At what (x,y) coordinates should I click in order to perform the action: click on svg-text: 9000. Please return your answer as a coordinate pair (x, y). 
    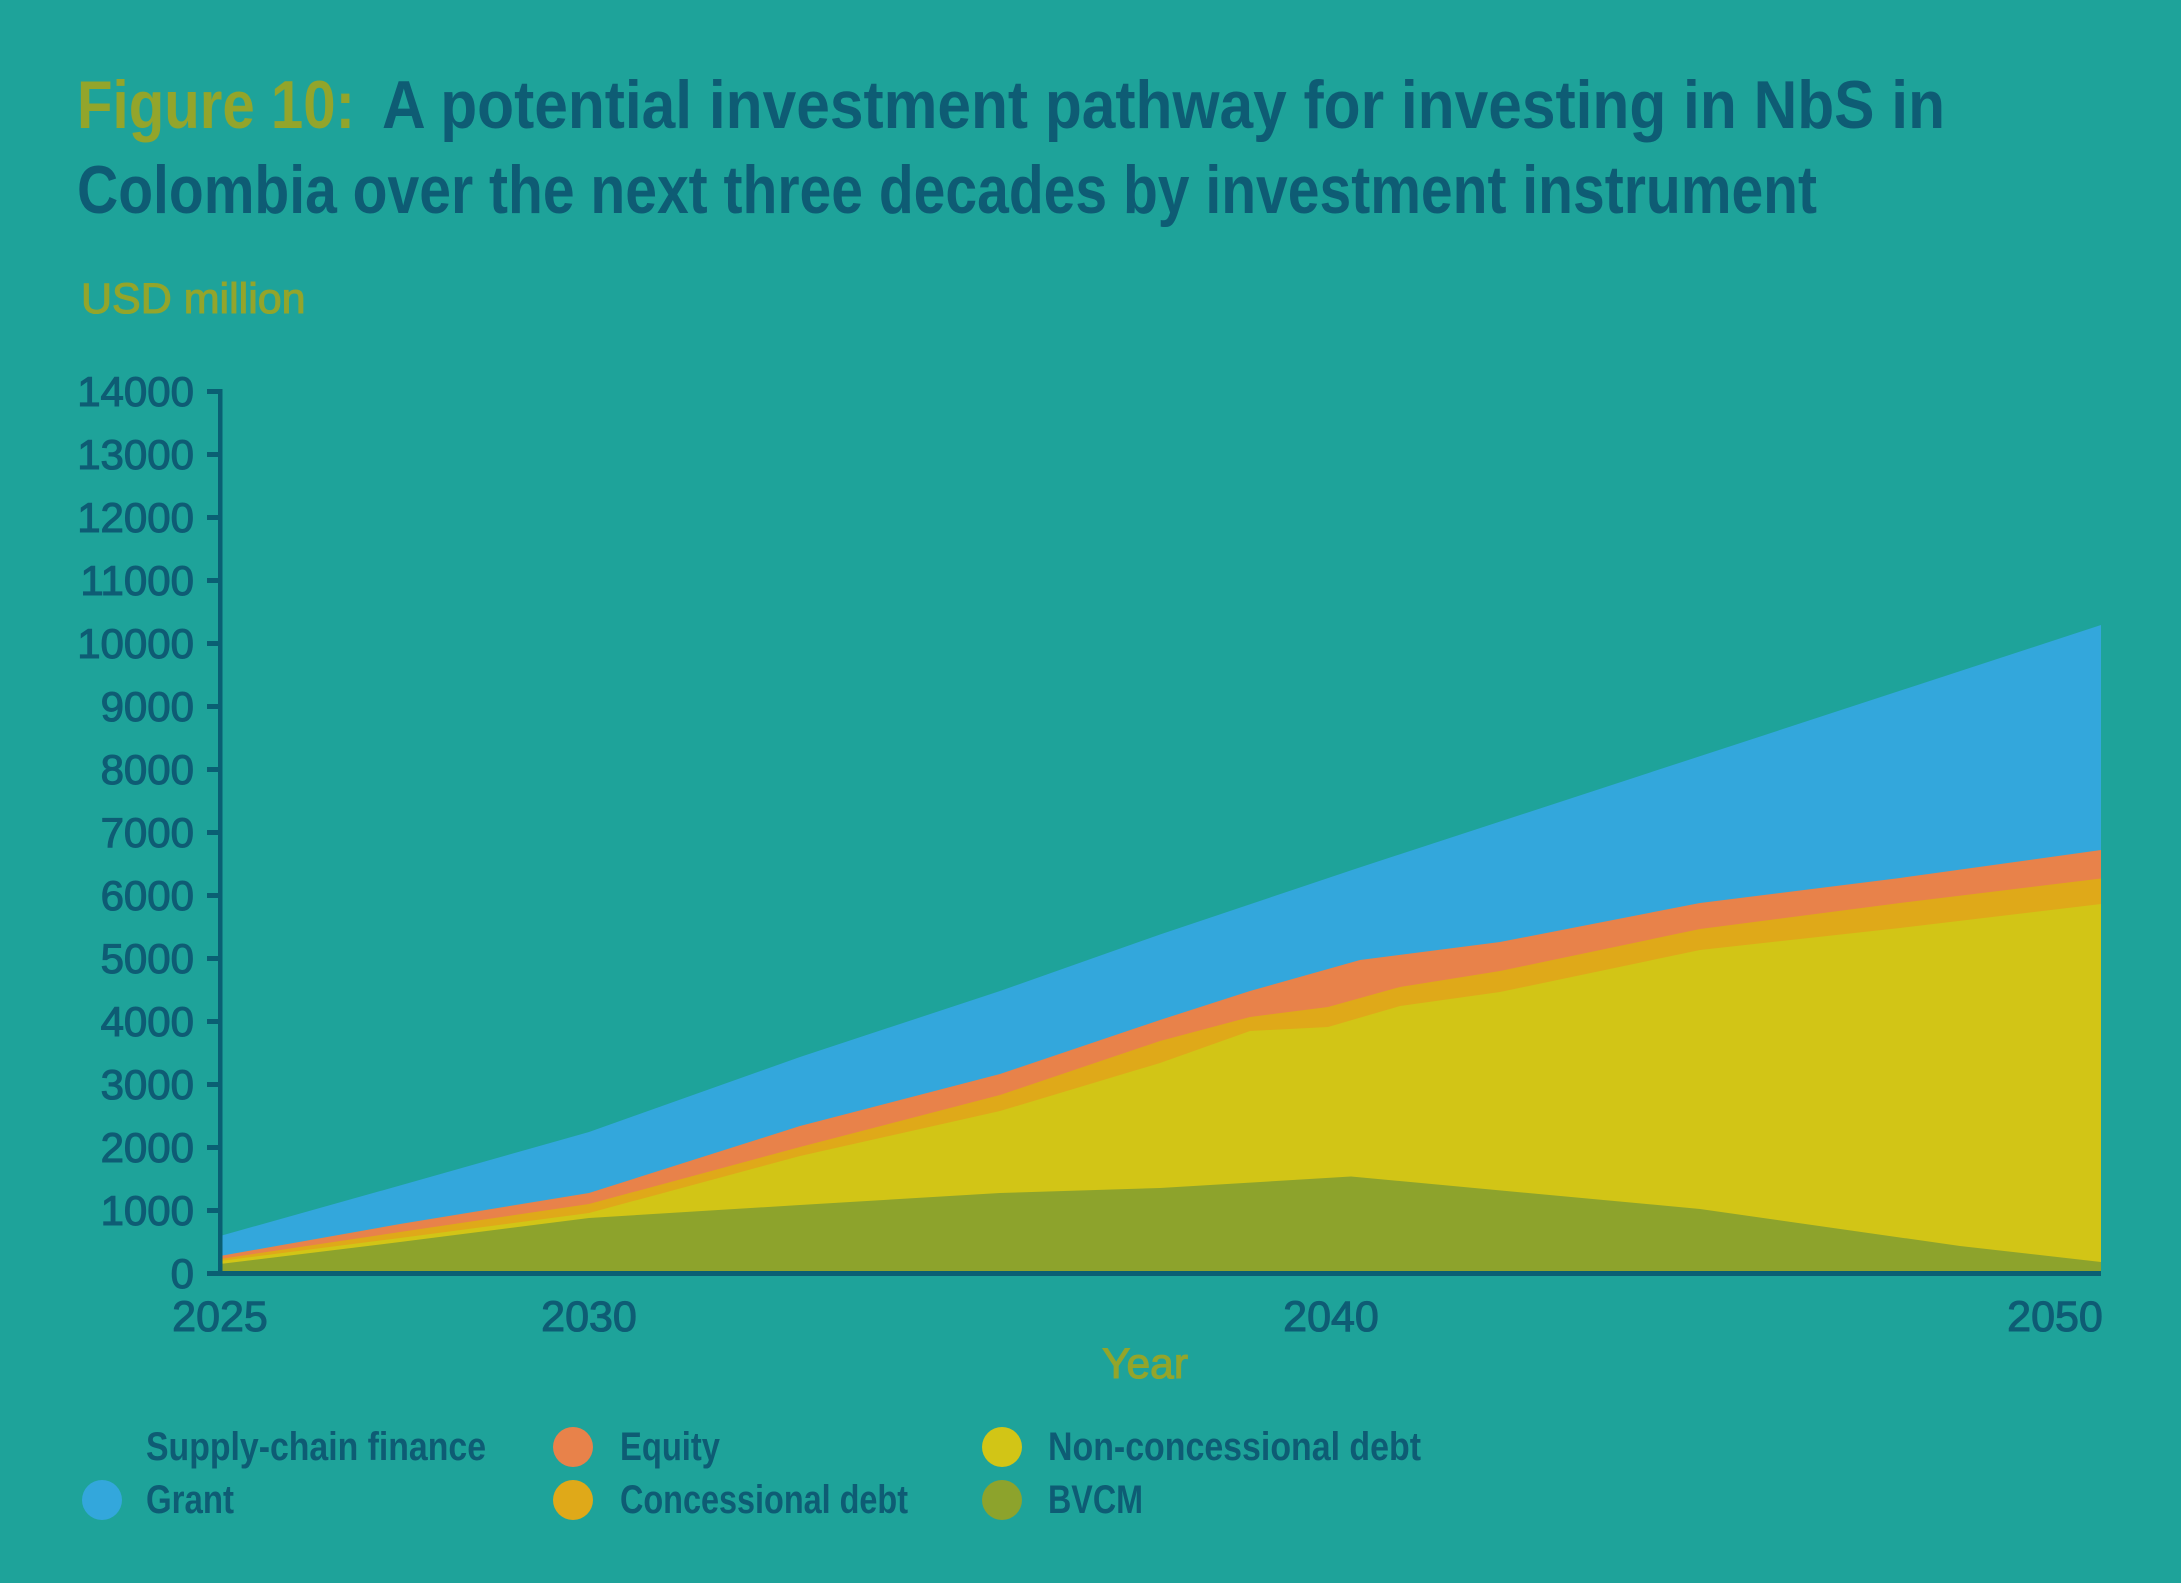
    Looking at the image, I should click on (147, 706).